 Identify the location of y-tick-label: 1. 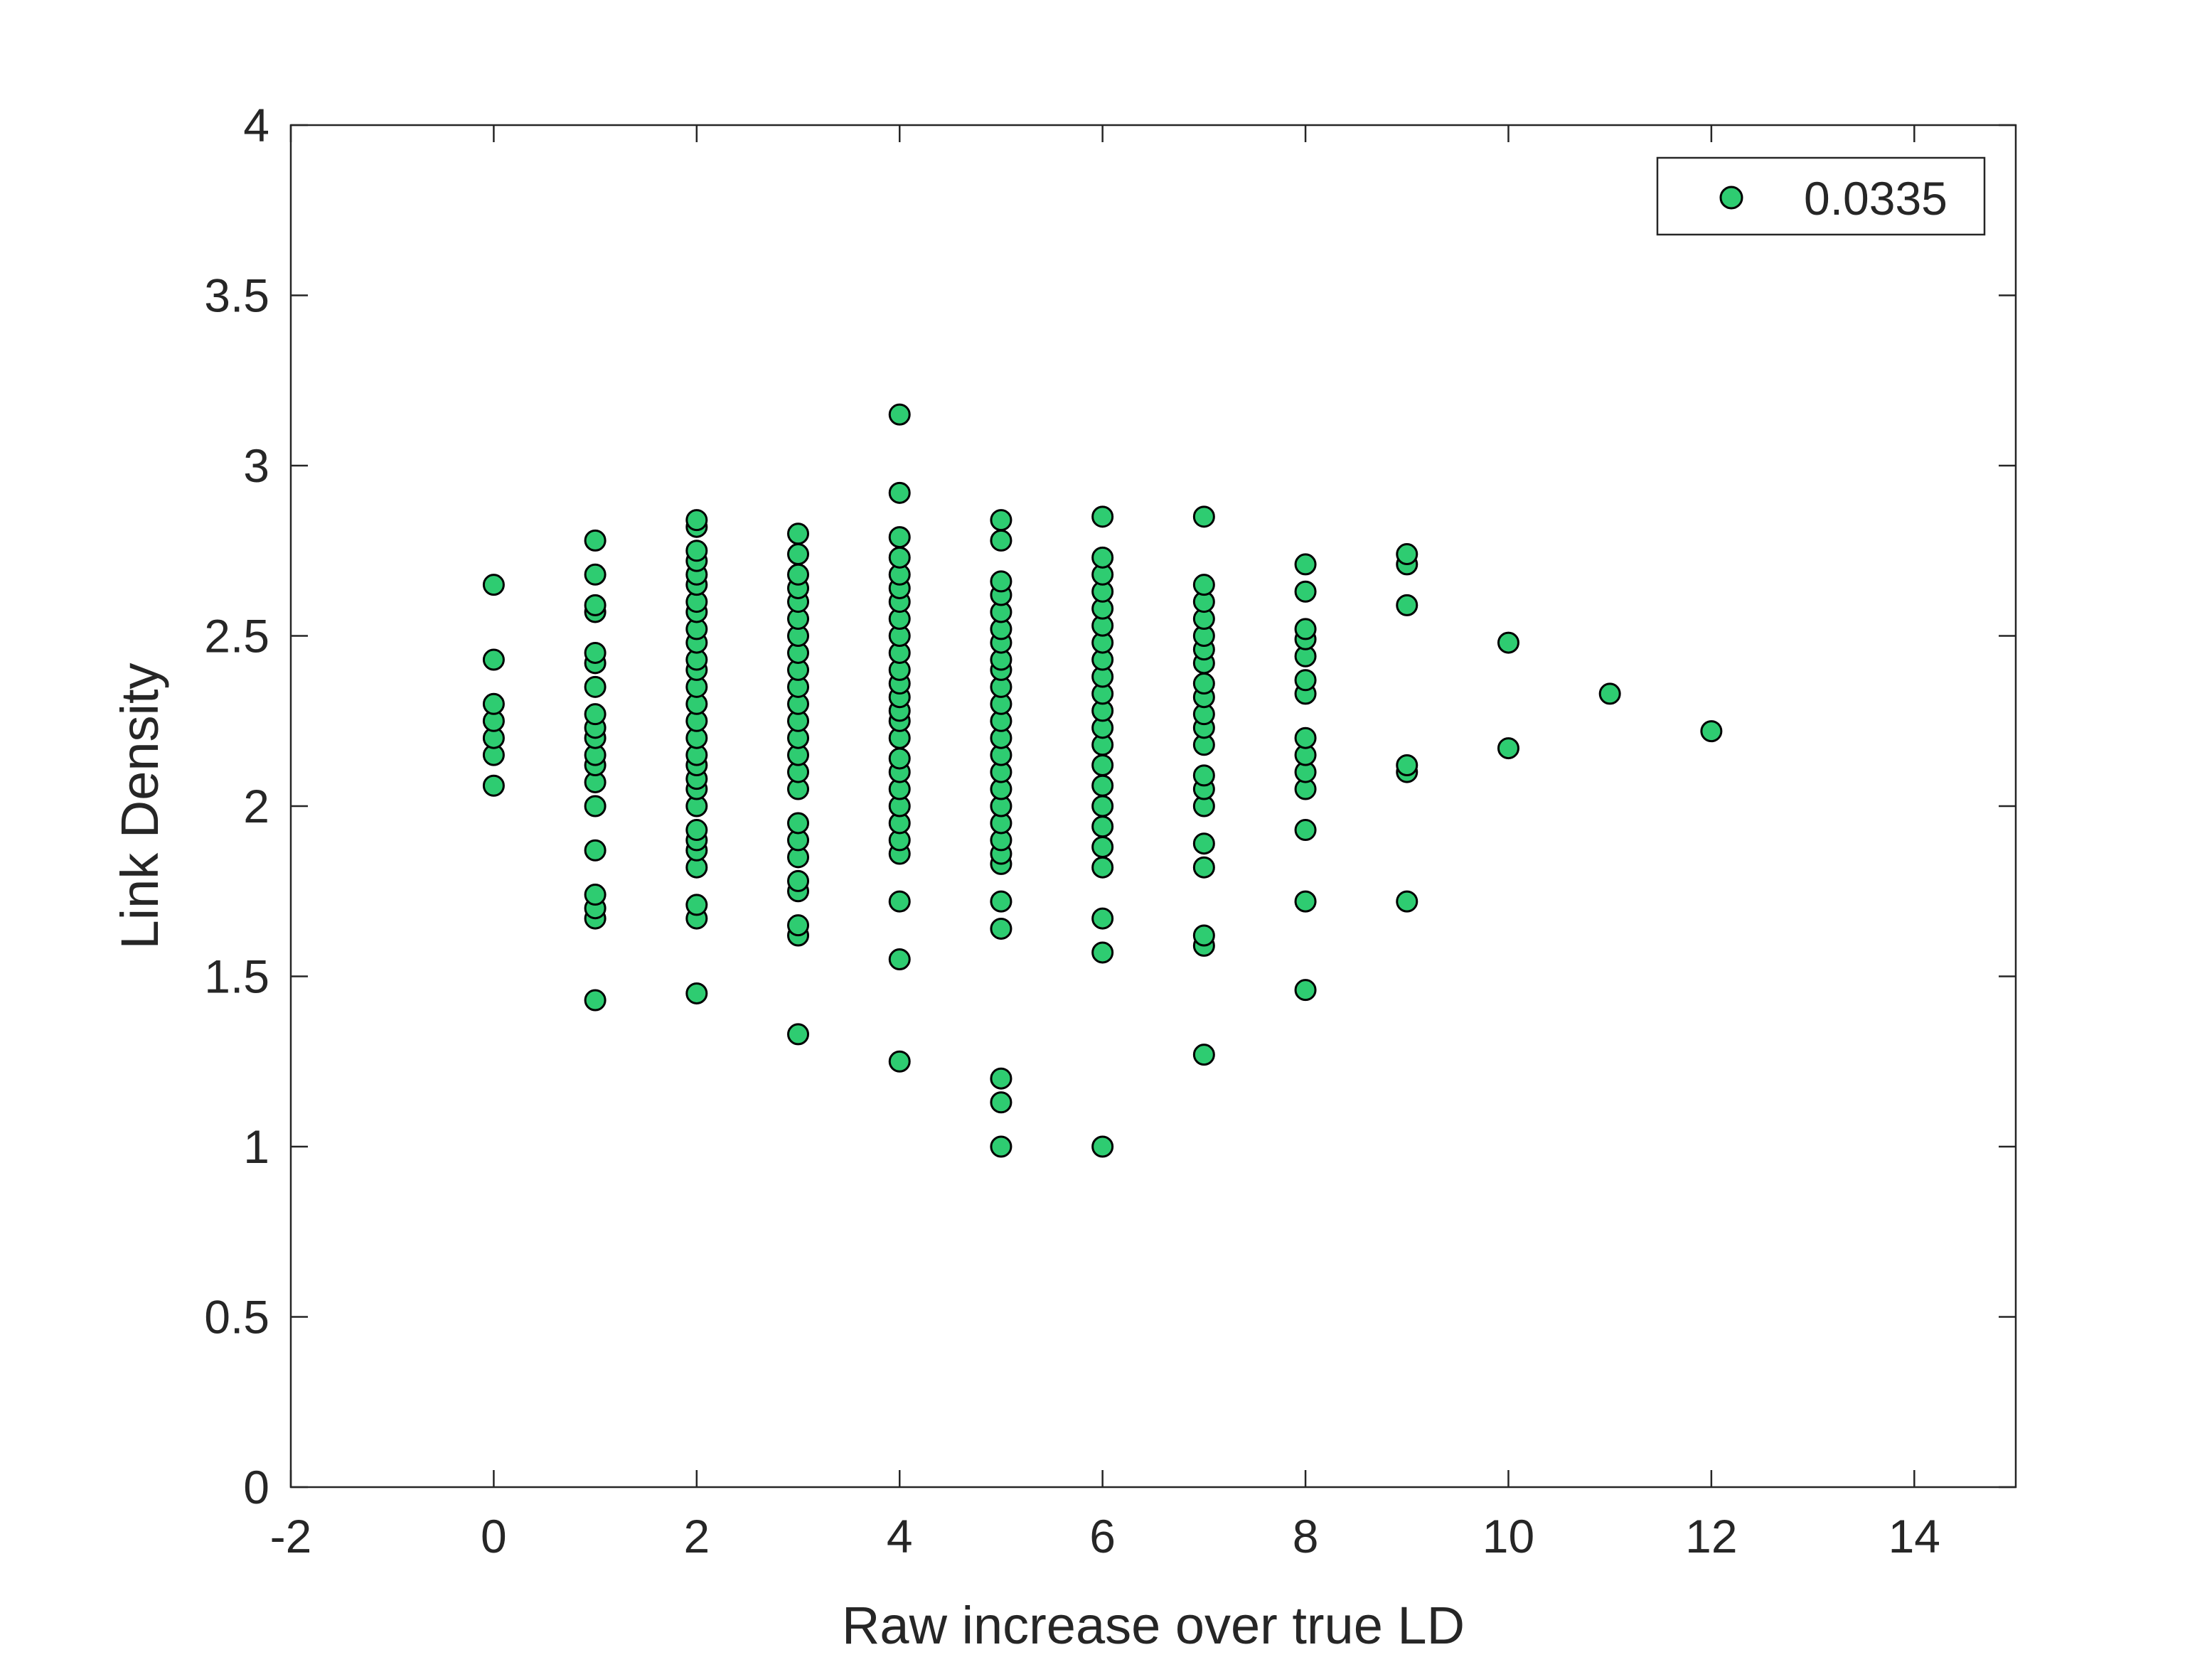
(256, 1146).